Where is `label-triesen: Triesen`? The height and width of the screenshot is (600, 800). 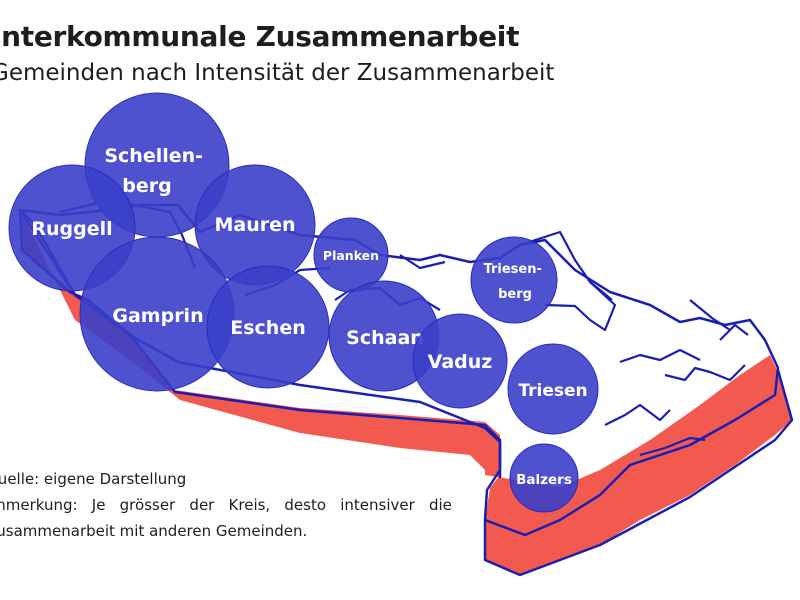 label-triesen: Triesen is located at coordinates (552, 391).